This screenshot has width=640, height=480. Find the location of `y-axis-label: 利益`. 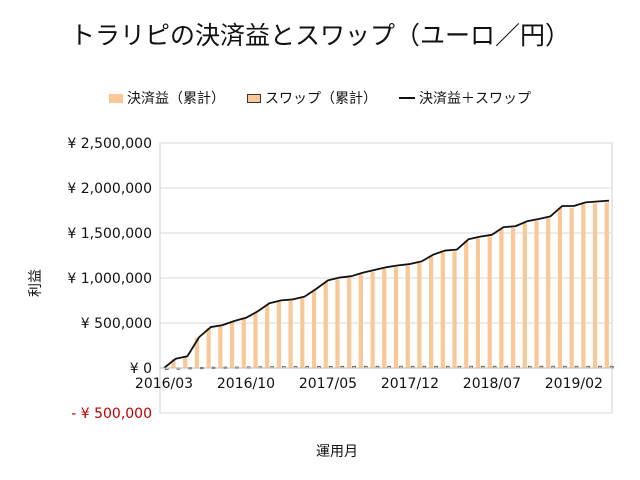

y-axis-label: 利益 is located at coordinates (36, 283).